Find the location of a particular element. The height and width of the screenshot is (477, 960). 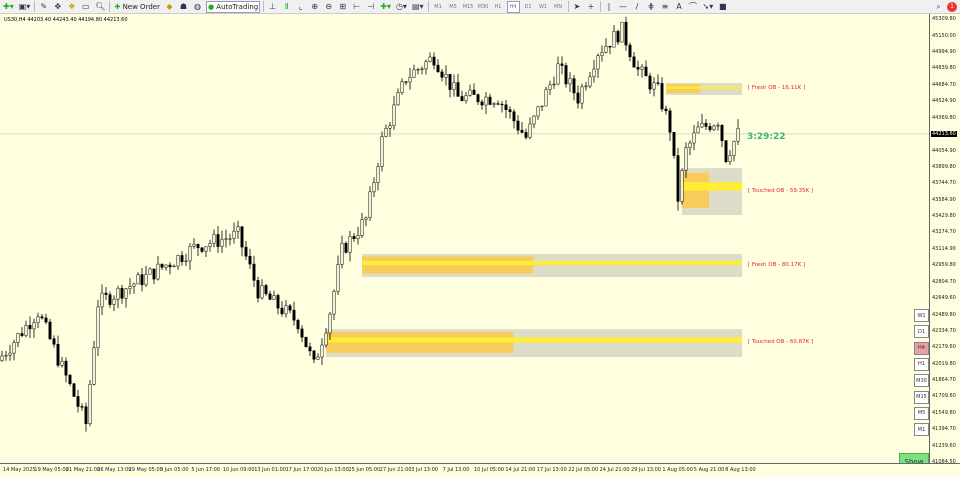

line-chart-icon: ⌞ is located at coordinates (300, 6).